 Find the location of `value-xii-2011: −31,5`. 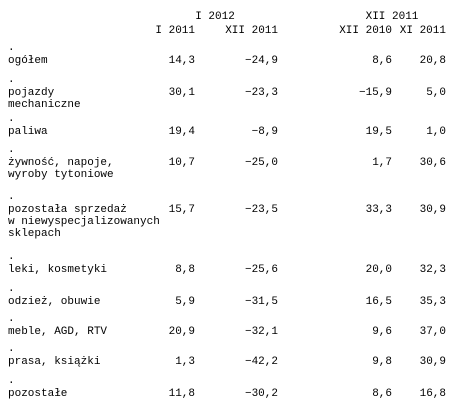

value-xii-2011: −31,5 is located at coordinates (261, 302).